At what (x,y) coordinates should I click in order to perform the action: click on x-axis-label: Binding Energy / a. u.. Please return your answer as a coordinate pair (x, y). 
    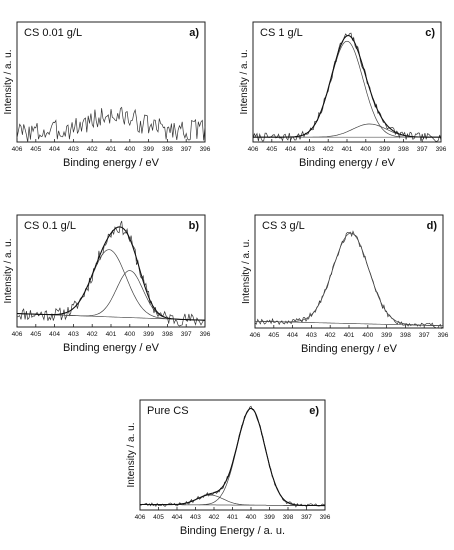
    Looking at the image, I should click on (232, 531).